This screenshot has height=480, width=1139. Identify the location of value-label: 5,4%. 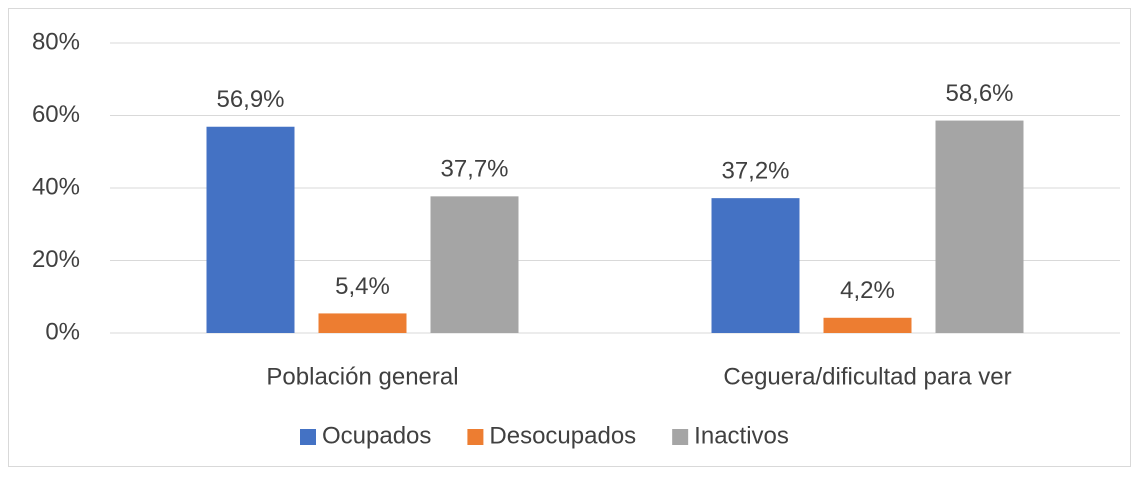
(362, 286).